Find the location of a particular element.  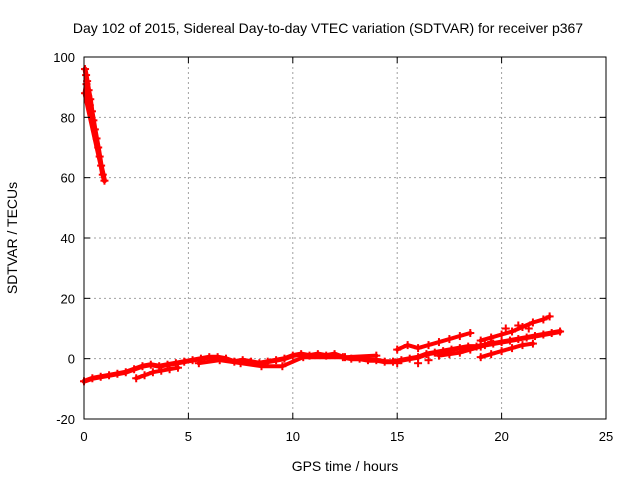

y-tick-label: 40 is located at coordinates (68, 238).